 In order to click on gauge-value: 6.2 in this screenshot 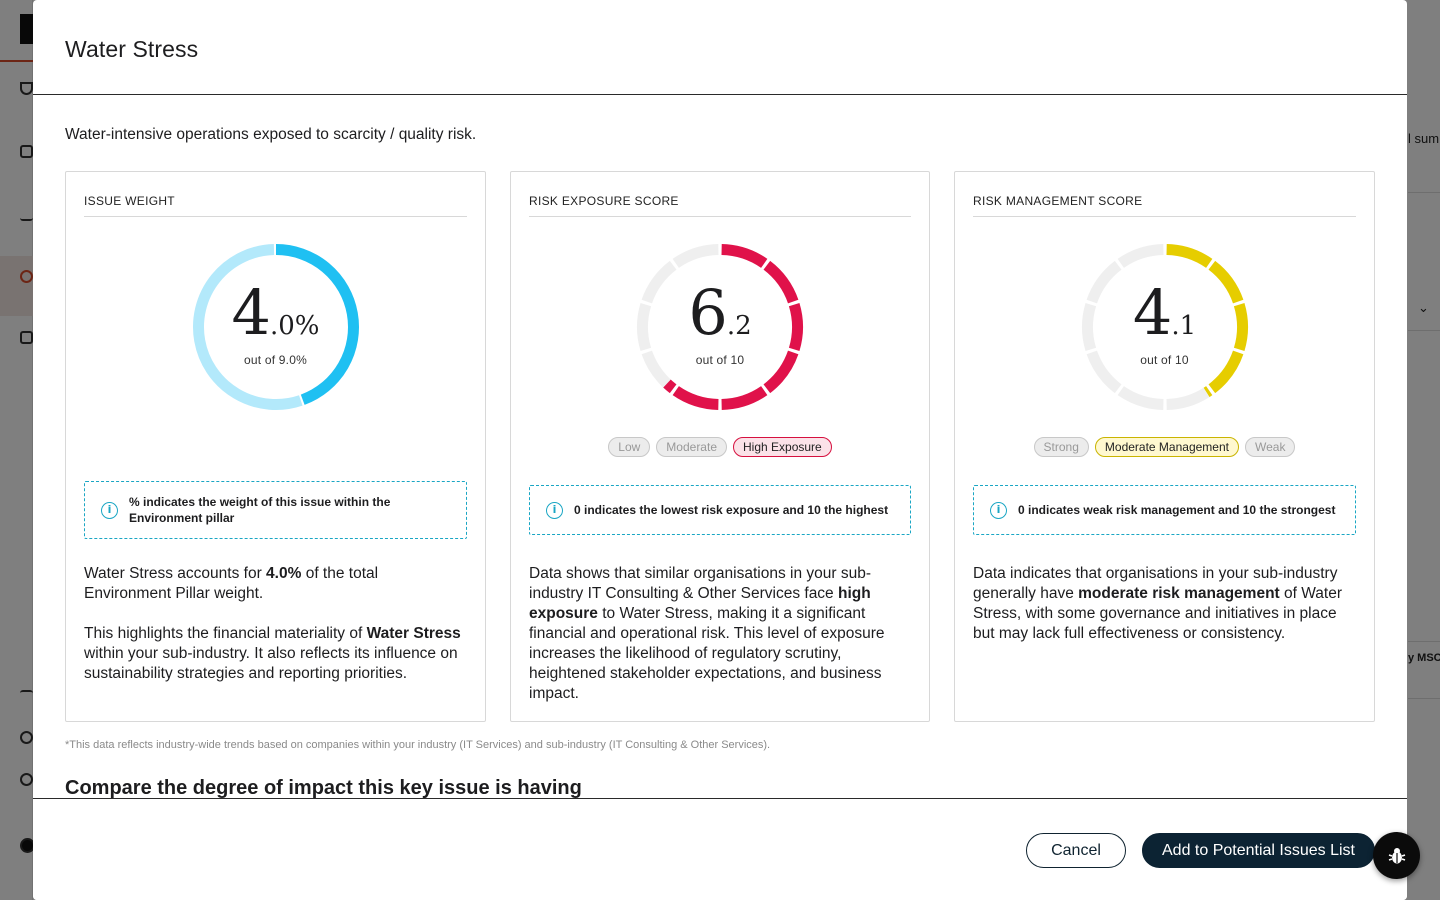, I will do `click(720, 312)`.